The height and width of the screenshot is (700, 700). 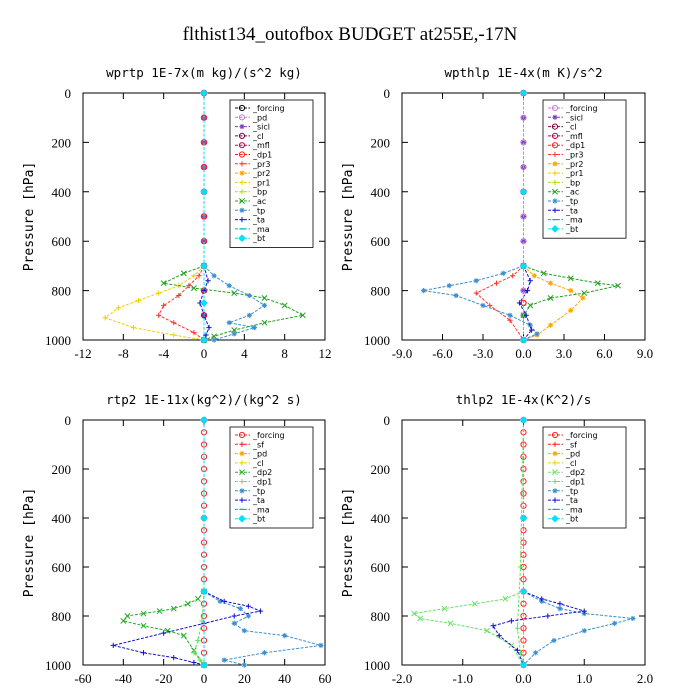 I want to click on y-tick-label: 800, so click(x=381, y=616).